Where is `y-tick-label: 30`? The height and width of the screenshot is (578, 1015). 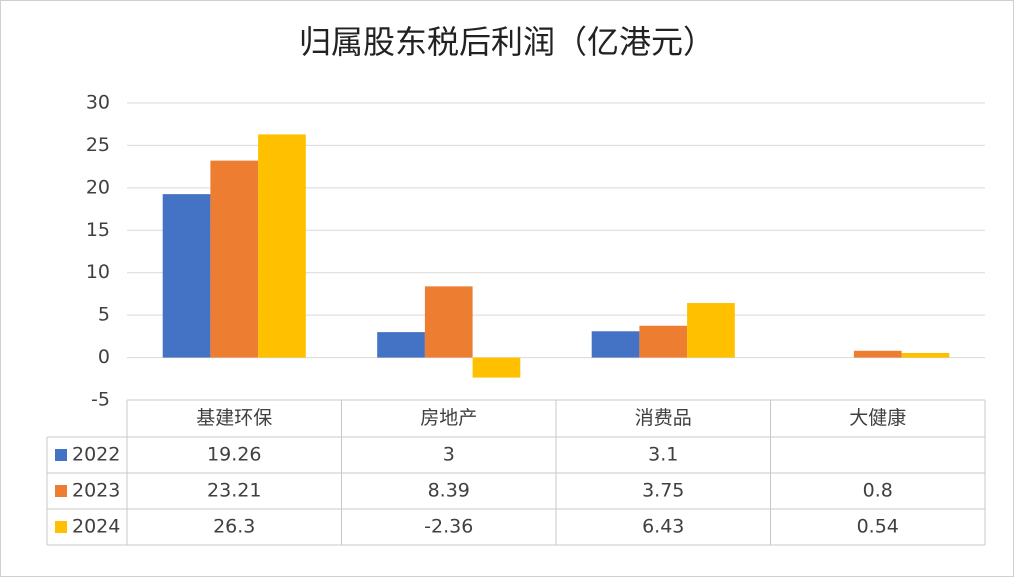
y-tick-label: 30 is located at coordinates (98, 103).